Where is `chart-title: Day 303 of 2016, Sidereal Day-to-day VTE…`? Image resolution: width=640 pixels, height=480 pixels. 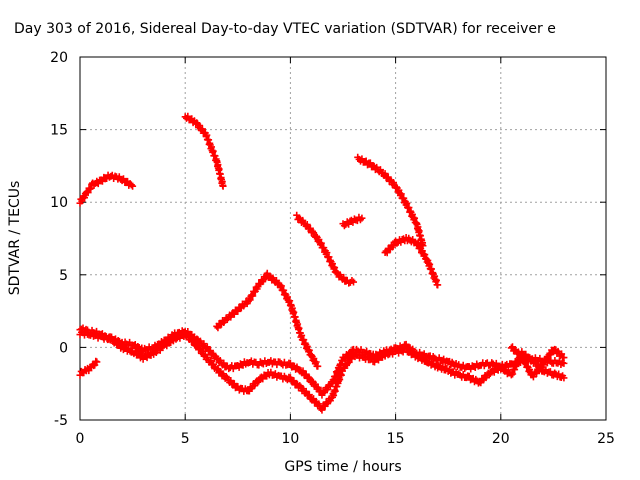 chart-title: Day 303 of 2016, Sidereal Day-to-day VTE… is located at coordinates (285, 29).